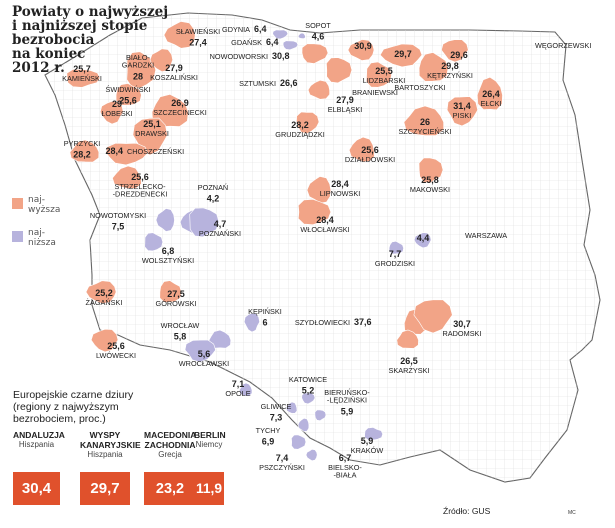 This screenshot has height=528, width=615. I want to click on county-value: 6,8, so click(168, 251).